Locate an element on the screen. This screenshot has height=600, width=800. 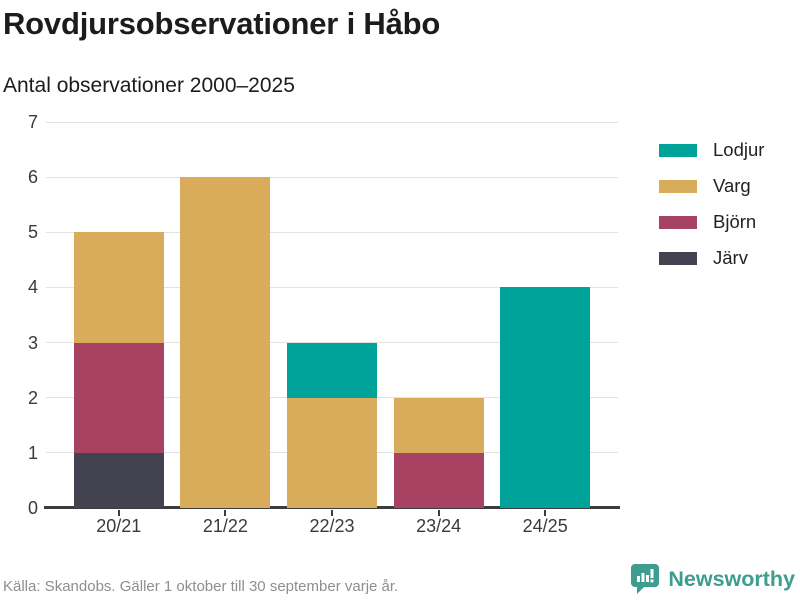
x-tick-label: 22/23 is located at coordinates (332, 526).